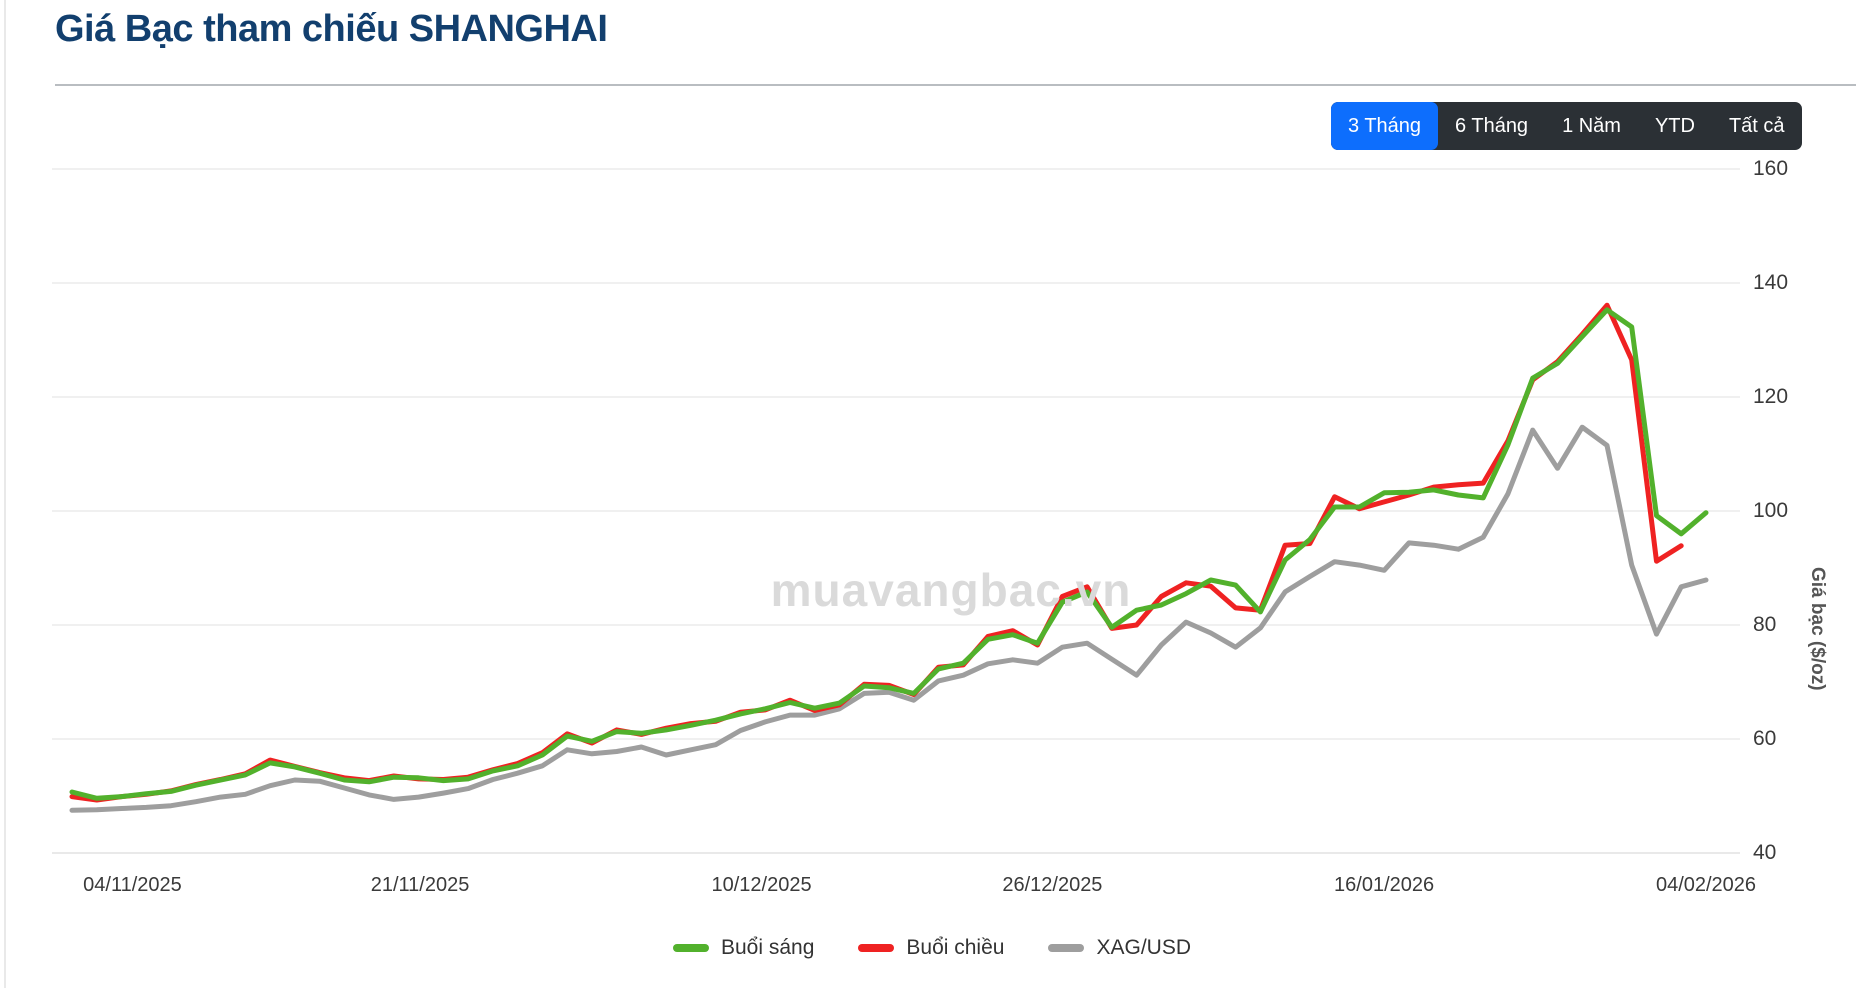 Image resolution: width=1864 pixels, height=988 pixels. What do you see at coordinates (1771, 510) in the screenshot?
I see `y-axis-tick: 100` at bounding box center [1771, 510].